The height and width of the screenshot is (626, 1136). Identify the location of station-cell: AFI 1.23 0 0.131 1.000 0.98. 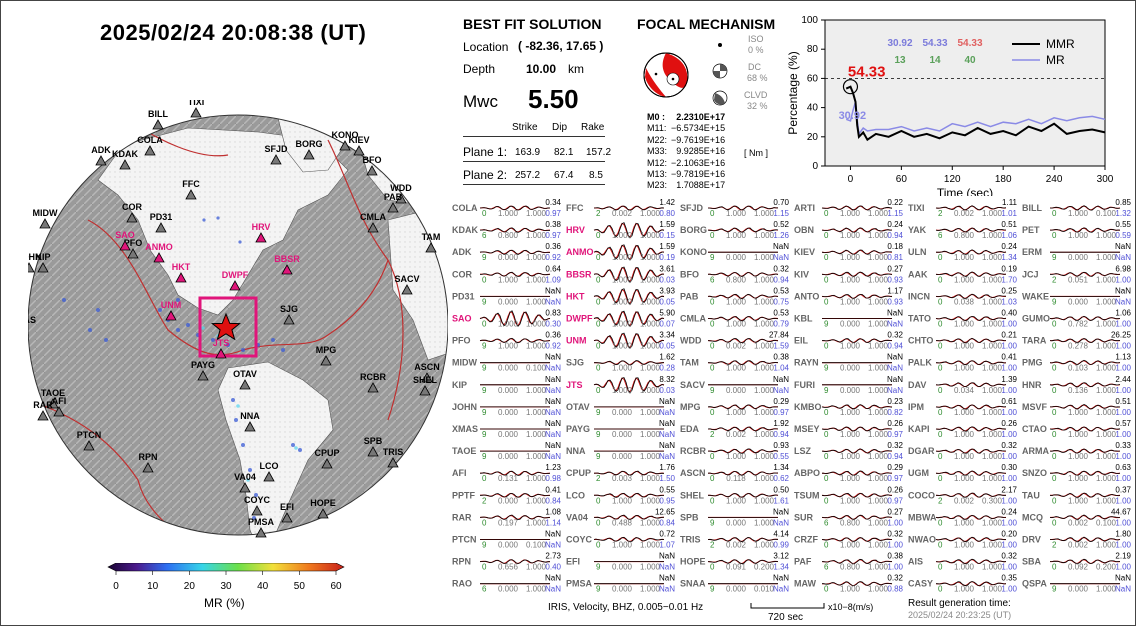
(507, 473).